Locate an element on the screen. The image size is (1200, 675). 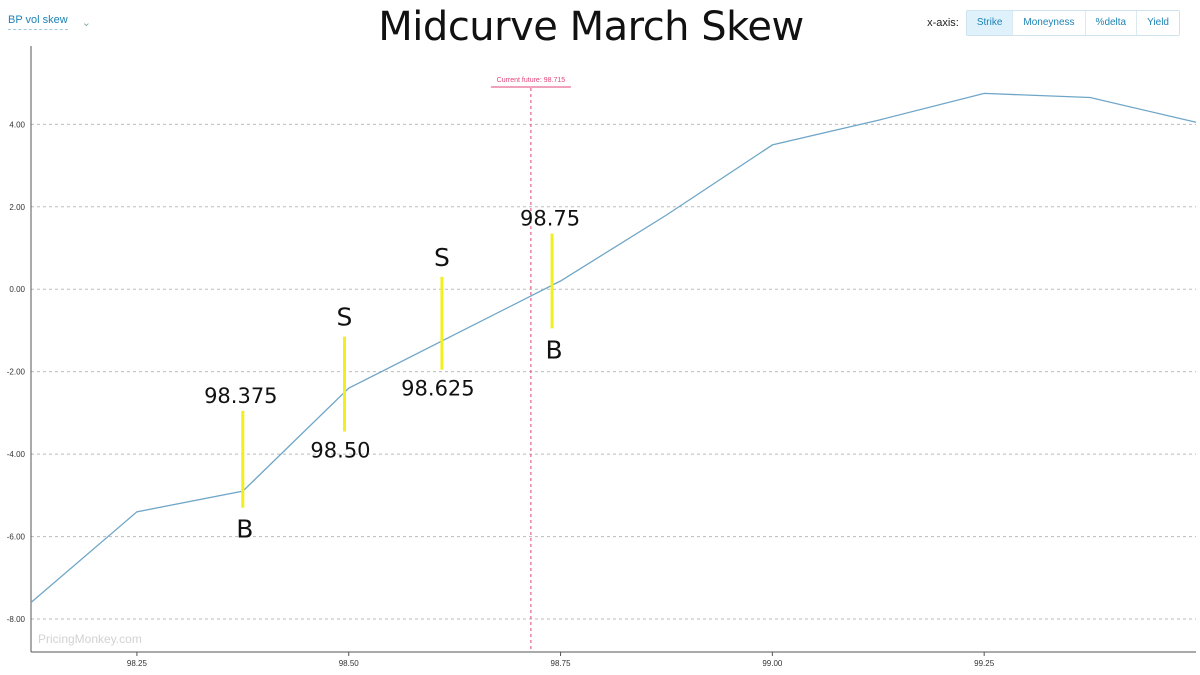
x-axis-moneyness-button: Moneyness is located at coordinates (1049, 23).